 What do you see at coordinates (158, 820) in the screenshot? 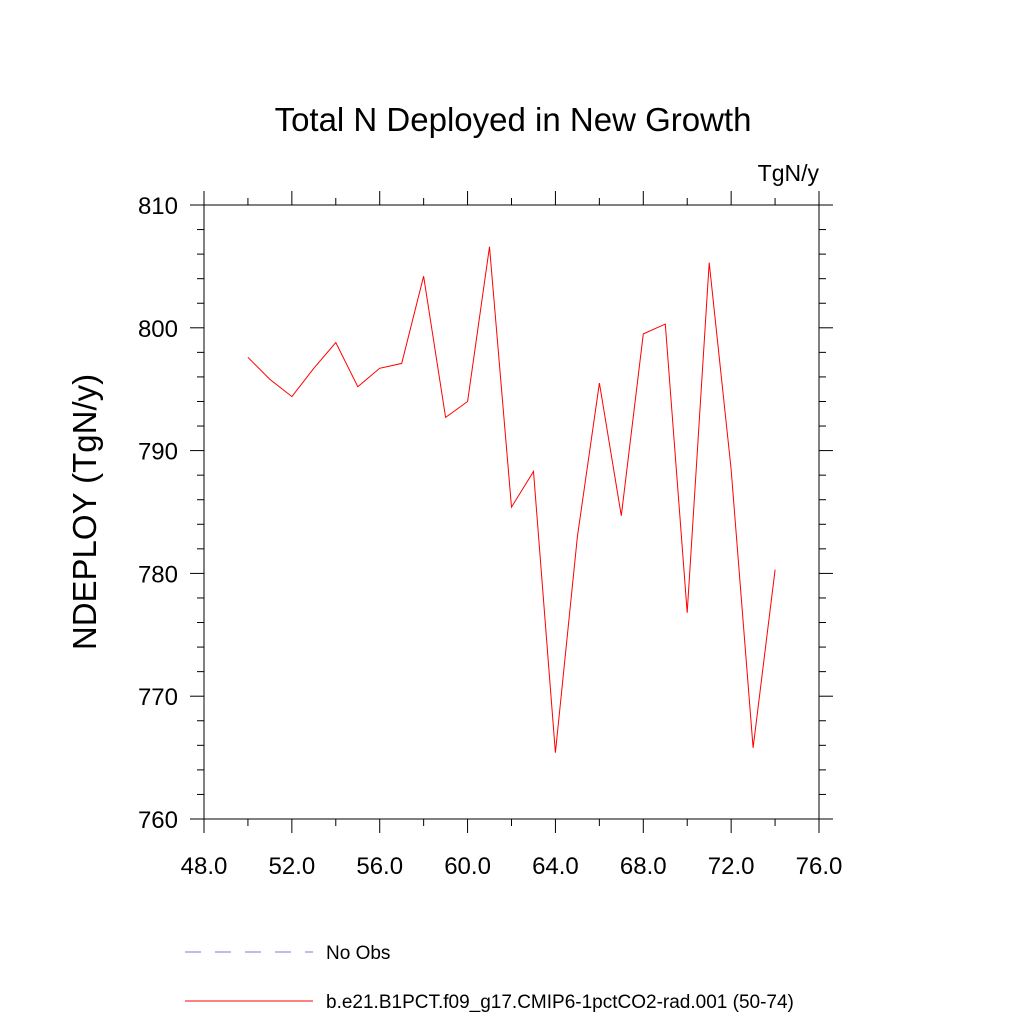
I see `y-tick-label: 760` at bounding box center [158, 820].